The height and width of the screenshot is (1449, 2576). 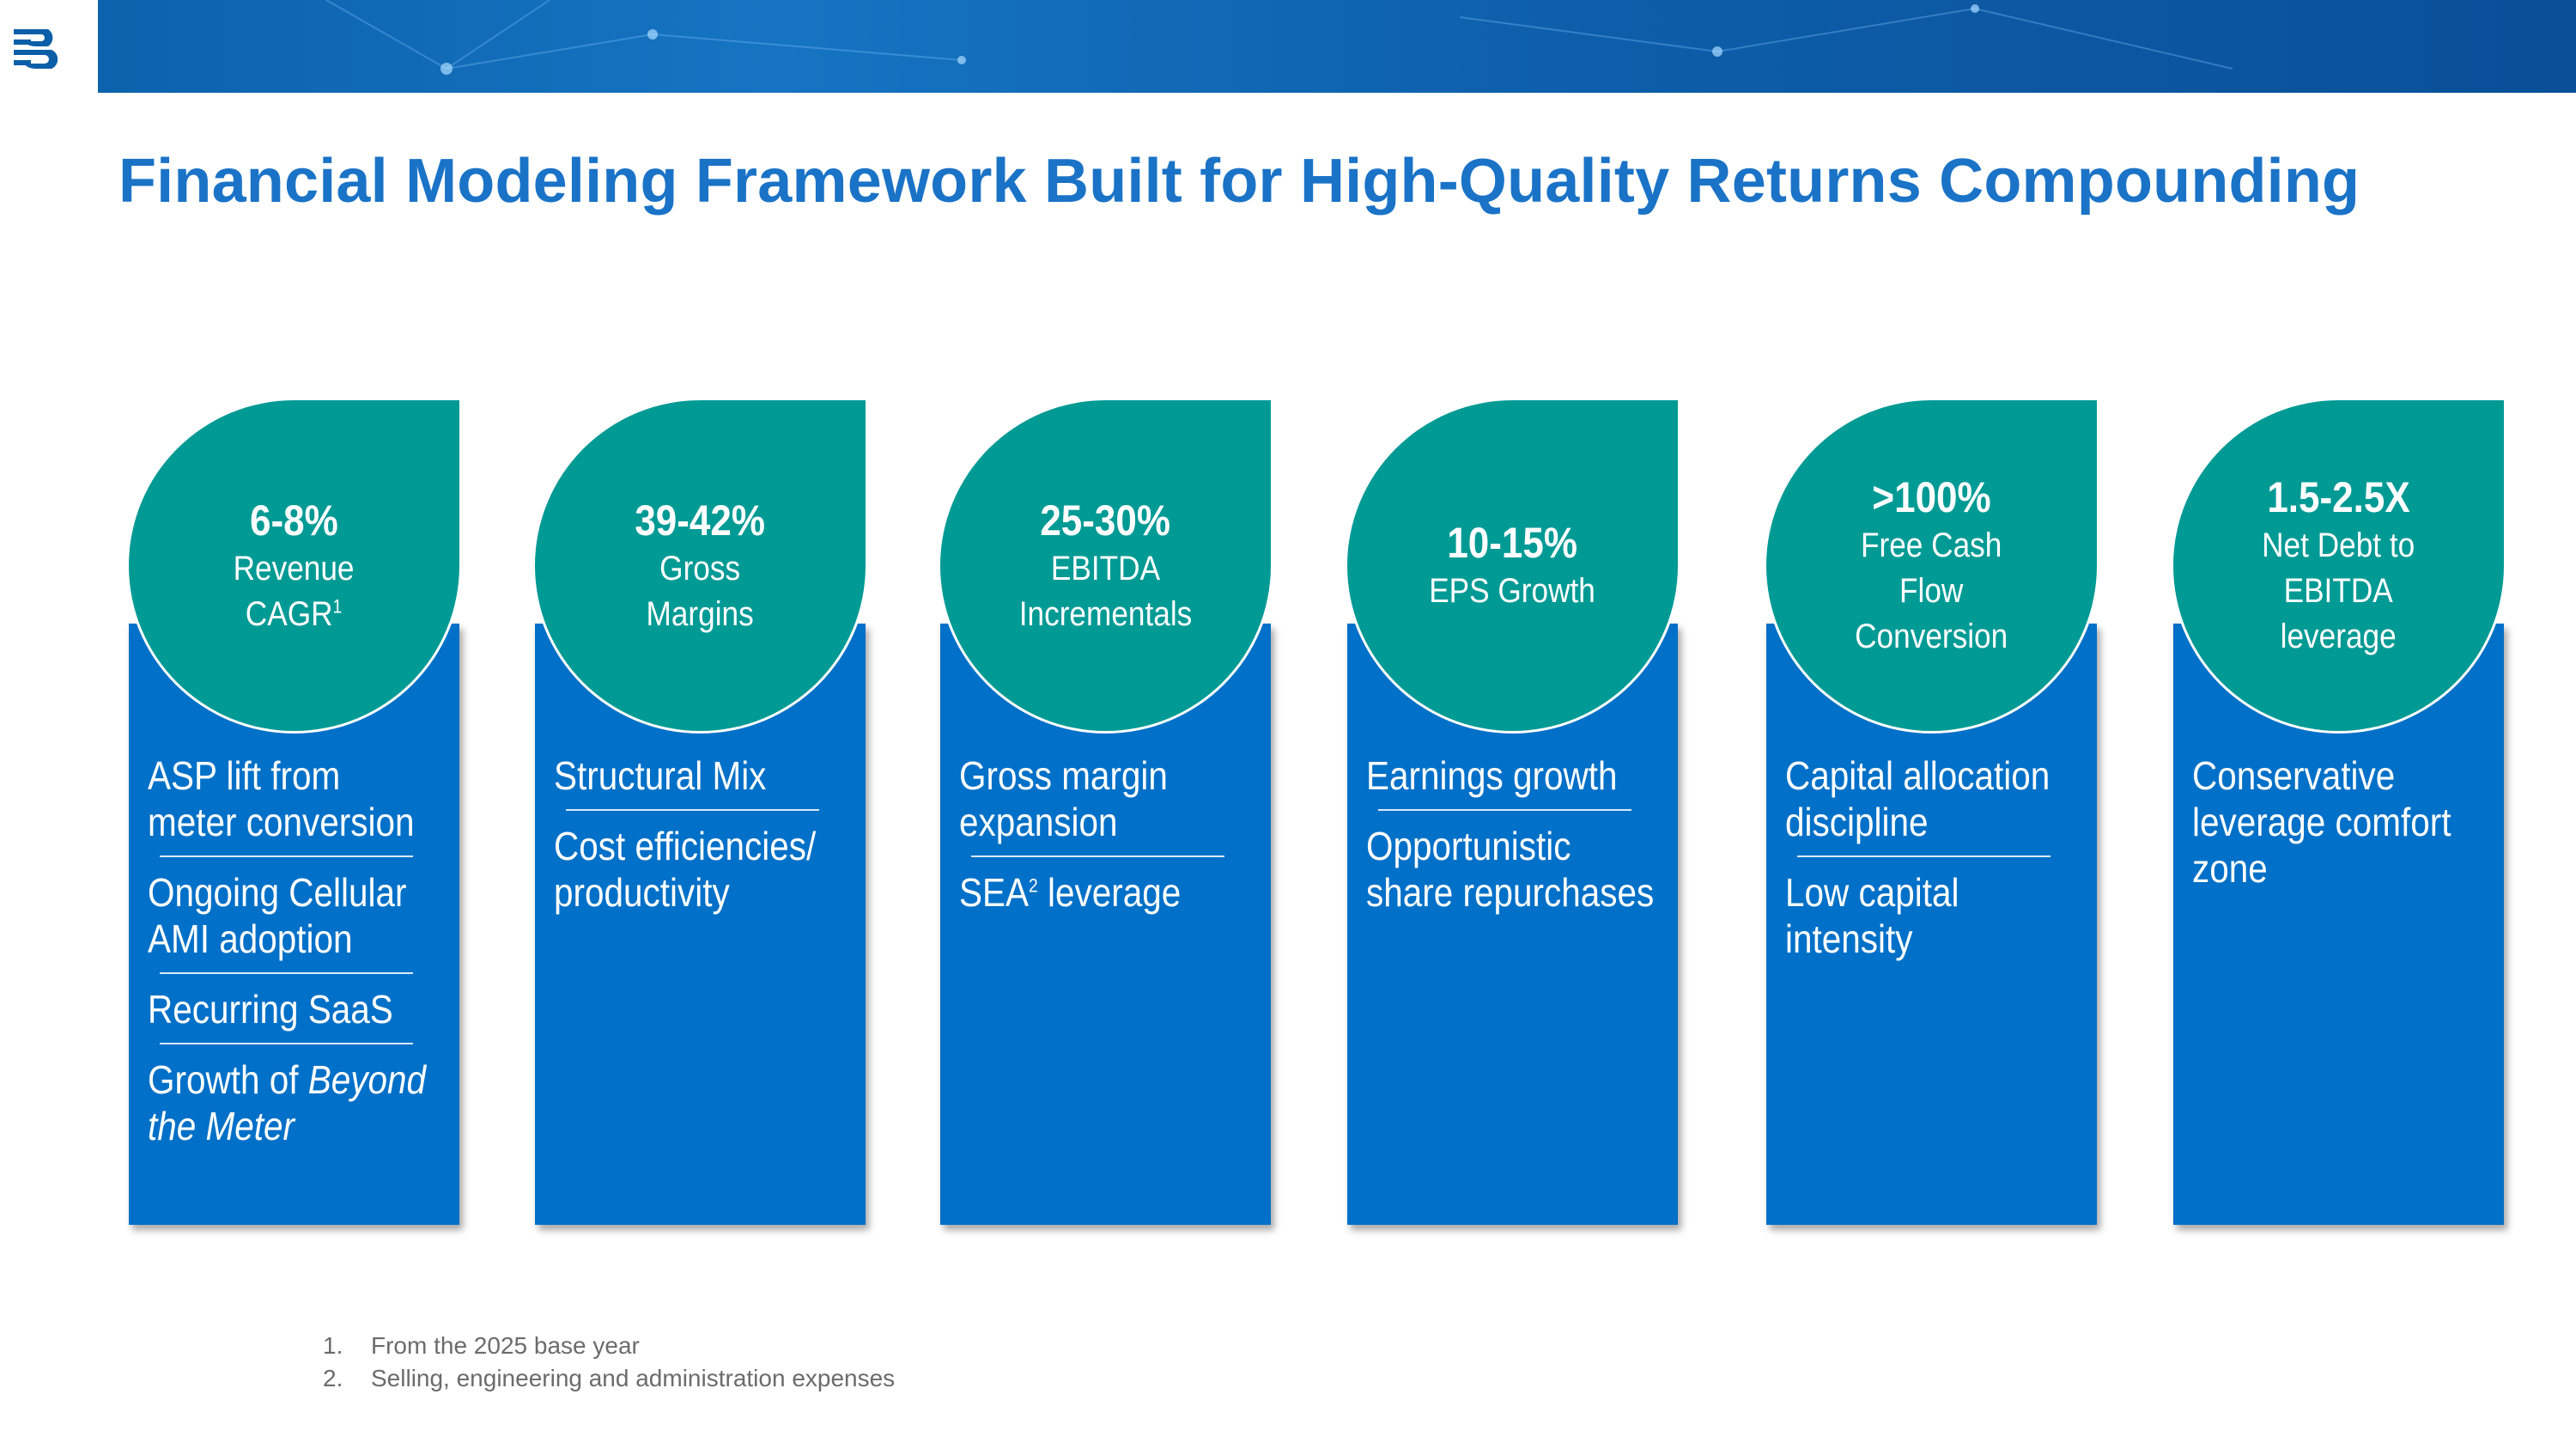 I want to click on driver-item: Opportunistic share repurchases, so click(x=1510, y=869).